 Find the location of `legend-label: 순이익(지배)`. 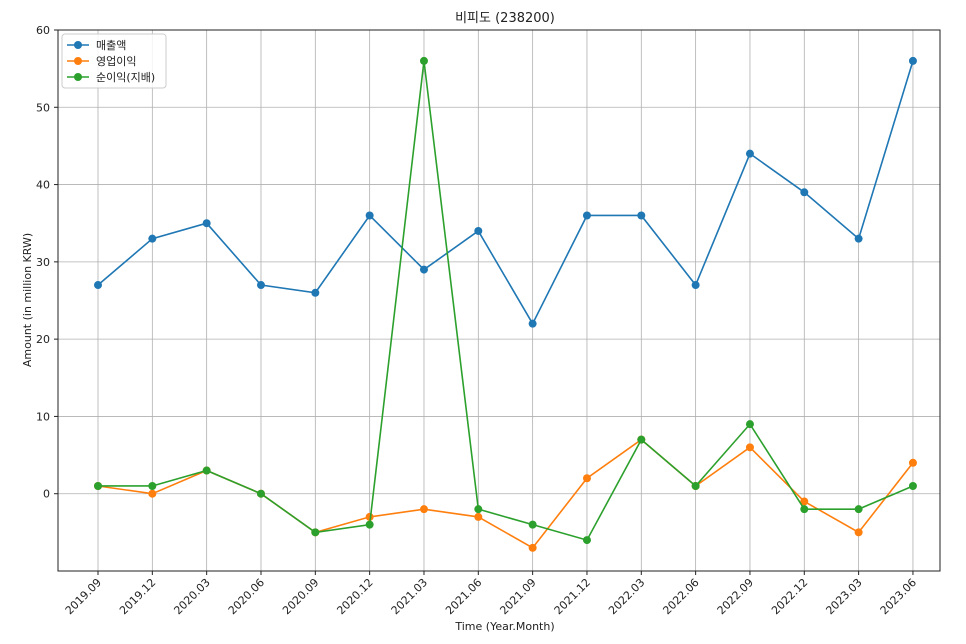

legend-label: 순이익(지배) is located at coordinates (125, 77).